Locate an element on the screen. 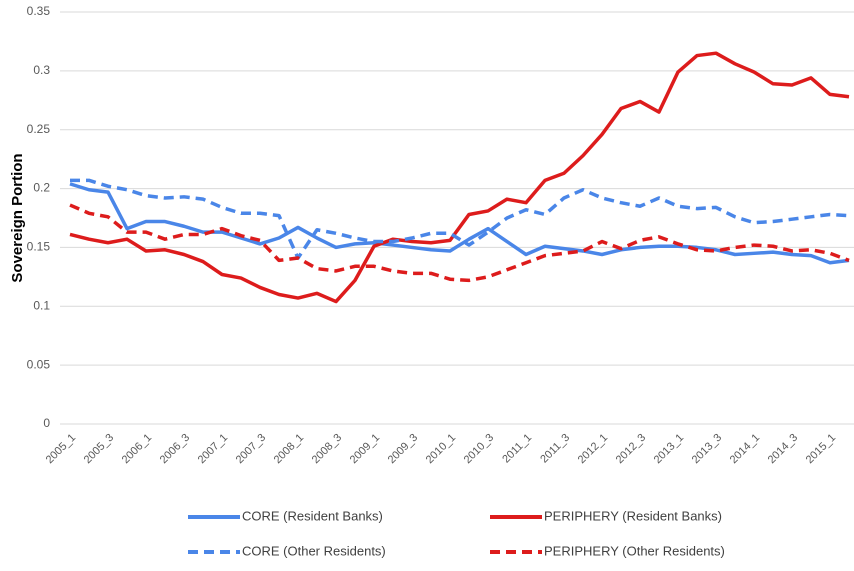  x-tick-label: 2014_3 is located at coordinates (783, 449).